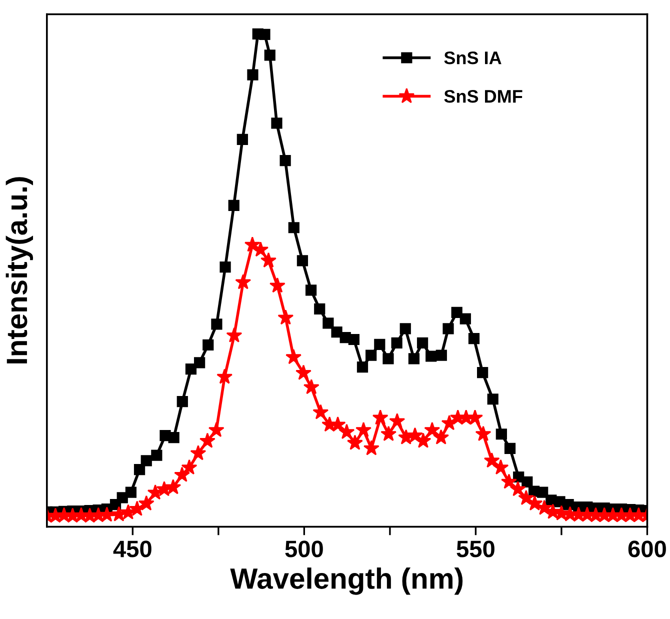 This screenshot has height=619, width=670. Describe the element at coordinates (483, 96) in the screenshot. I see `legend-label: SnS DMF` at that location.